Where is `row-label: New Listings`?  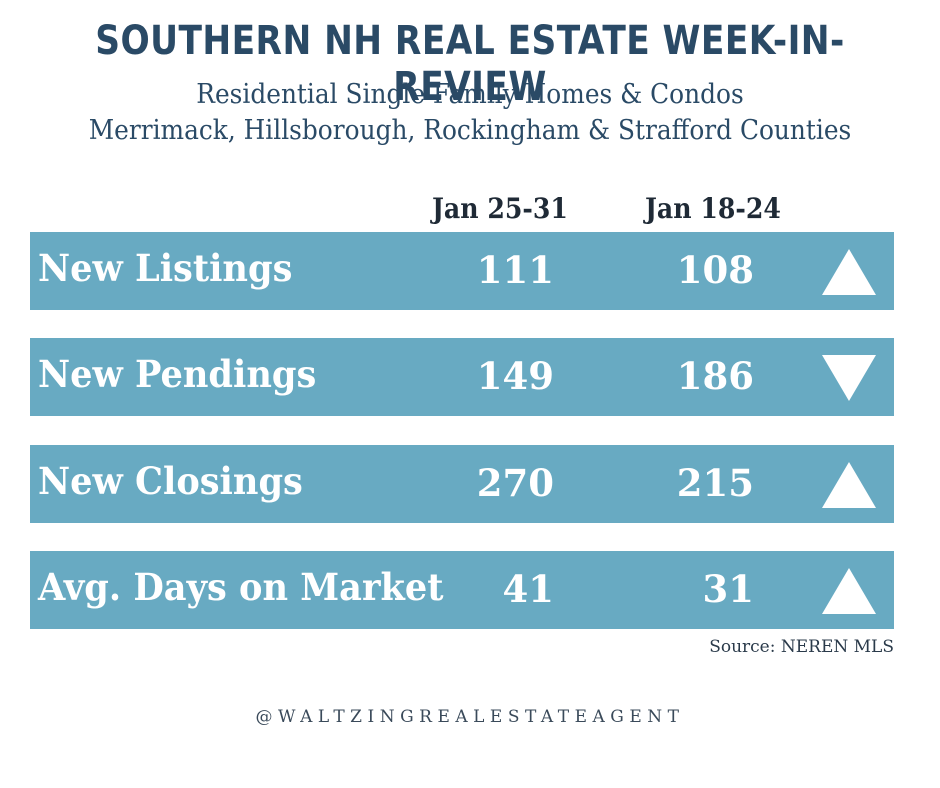
row-label: New Listings is located at coordinates (165, 268).